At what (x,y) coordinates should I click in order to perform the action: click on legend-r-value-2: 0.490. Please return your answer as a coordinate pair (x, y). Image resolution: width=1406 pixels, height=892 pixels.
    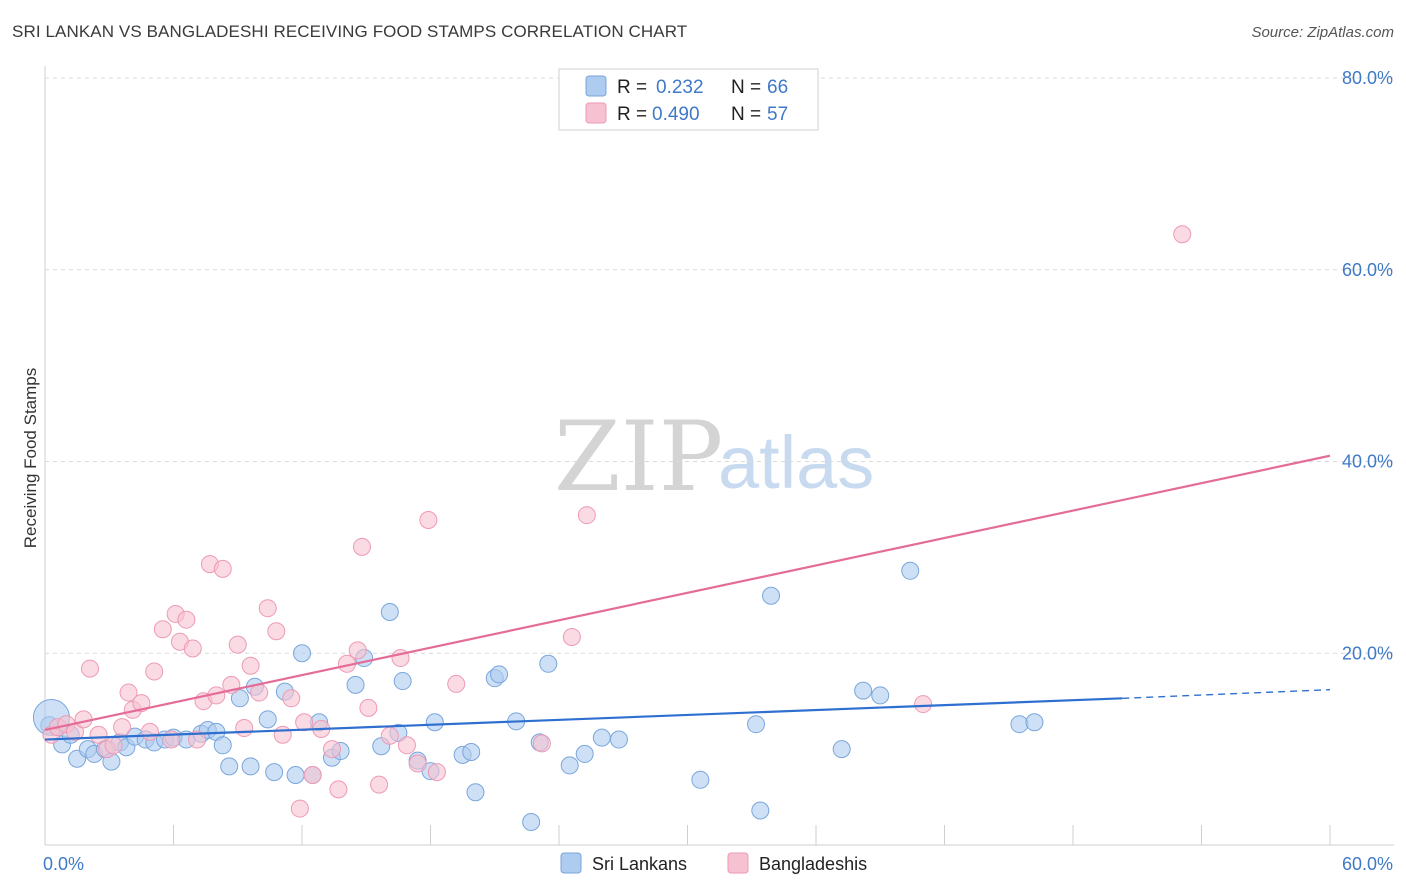
    Looking at the image, I should click on (676, 114).